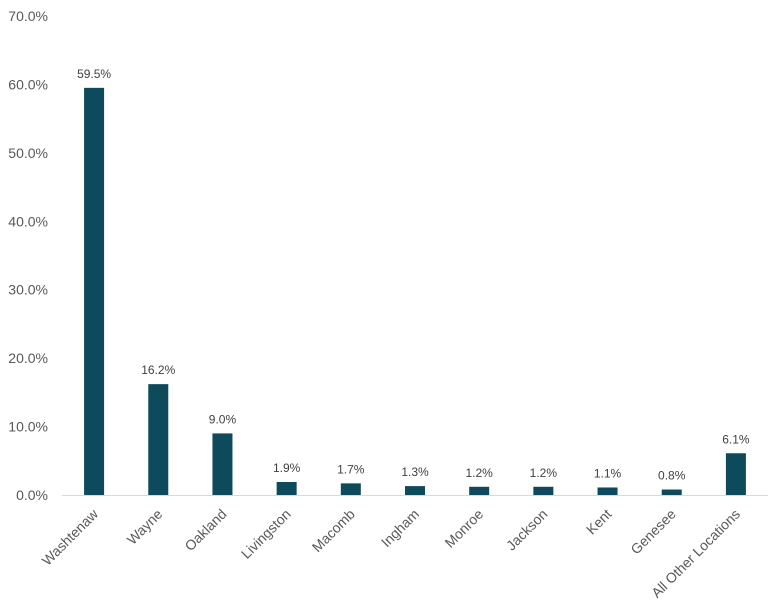 The image size is (772, 616). I want to click on y-tick-label: 30.0%, so click(28, 290).